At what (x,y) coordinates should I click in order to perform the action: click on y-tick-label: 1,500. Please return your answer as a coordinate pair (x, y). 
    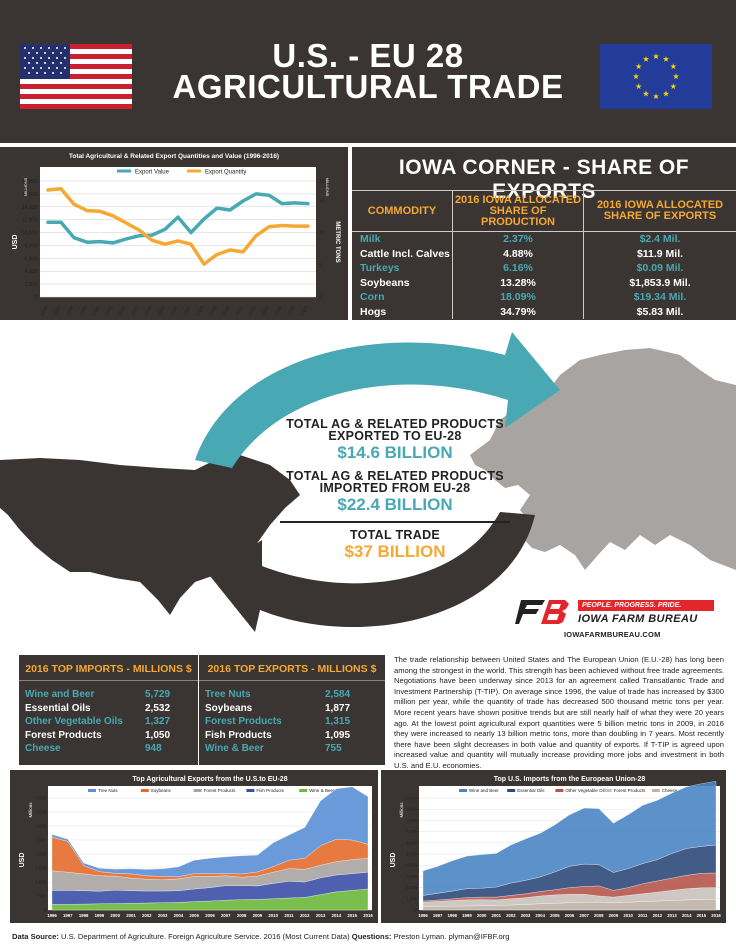
    Looking at the image, I should click on (41, 868).